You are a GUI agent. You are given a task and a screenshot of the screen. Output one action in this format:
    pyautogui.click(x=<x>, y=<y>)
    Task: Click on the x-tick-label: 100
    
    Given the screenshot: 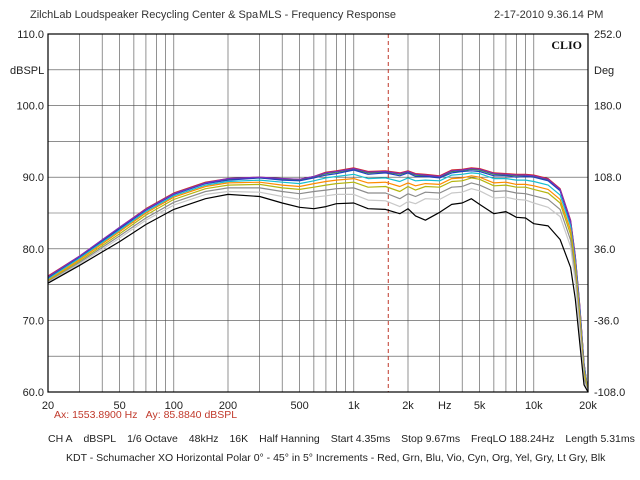 What is the action you would take?
    pyautogui.click(x=174, y=406)
    